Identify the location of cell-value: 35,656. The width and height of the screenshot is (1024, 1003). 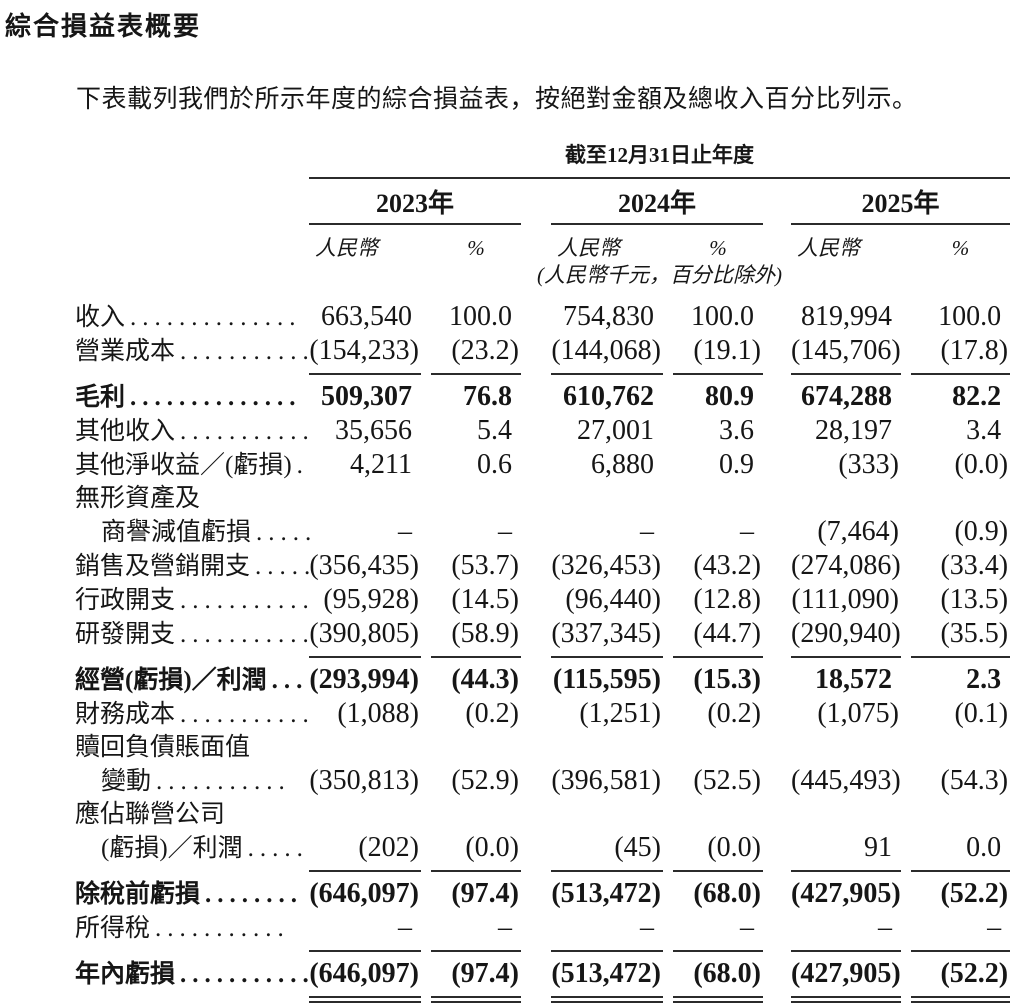
(373, 430).